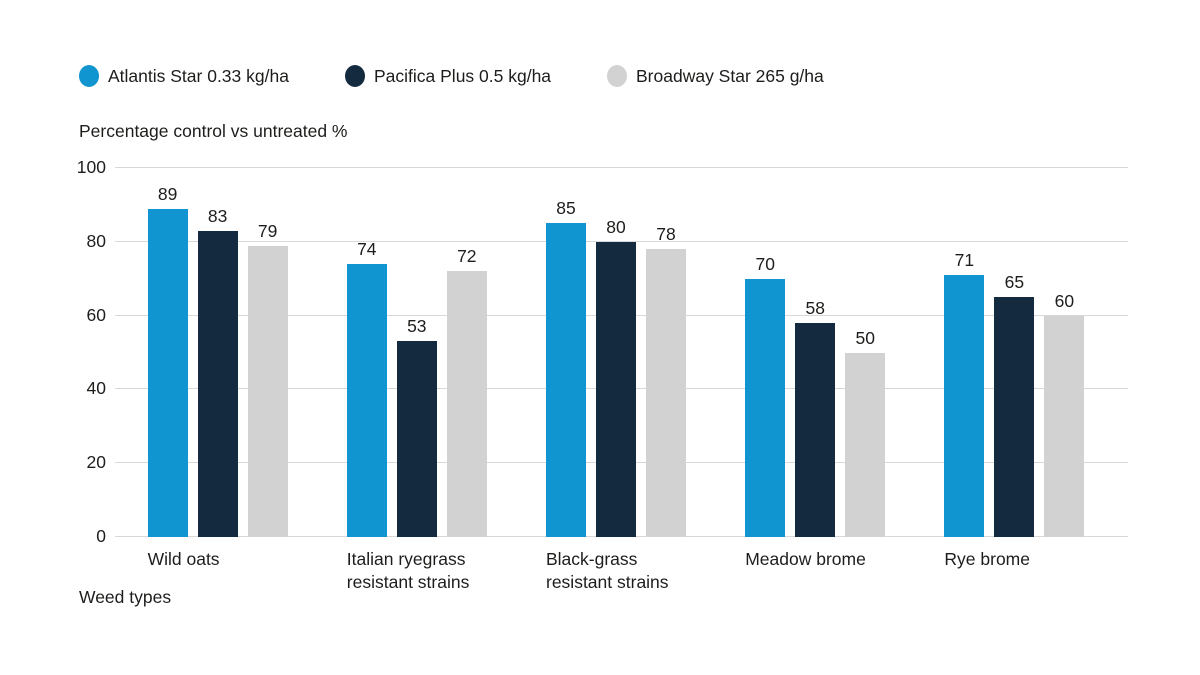  What do you see at coordinates (167, 193) in the screenshot?
I see `bar-value-label: 89` at bounding box center [167, 193].